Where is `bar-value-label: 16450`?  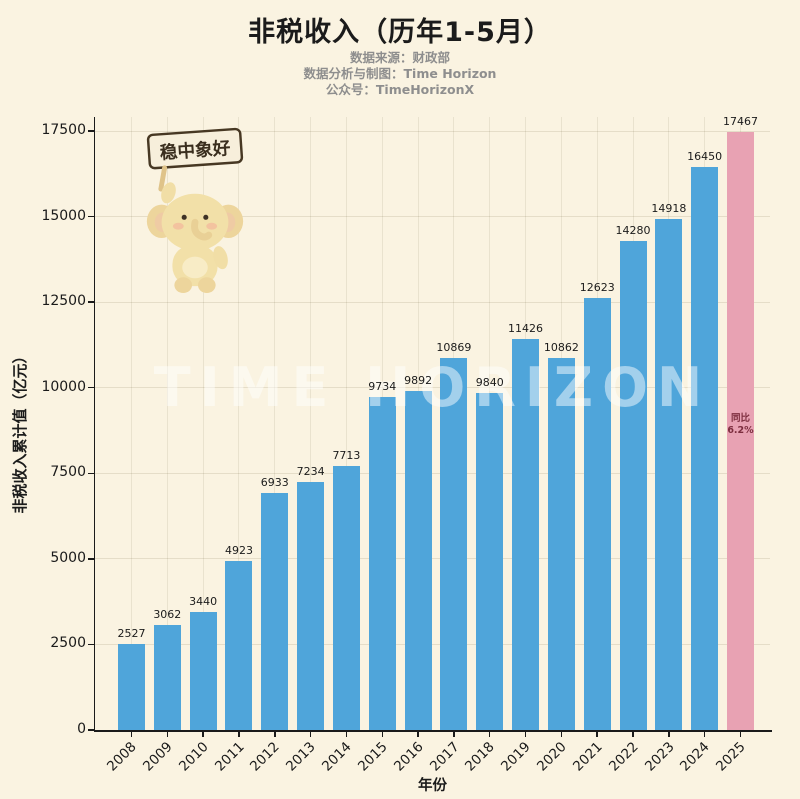 bar-value-label: 16450 is located at coordinates (705, 156).